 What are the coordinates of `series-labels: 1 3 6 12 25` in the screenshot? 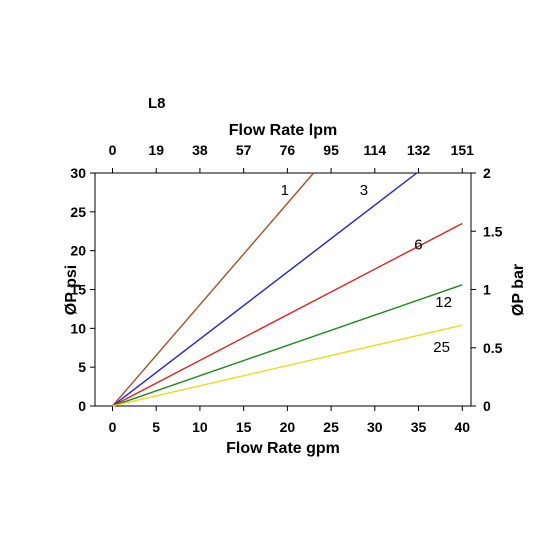 It's located at (366, 269).